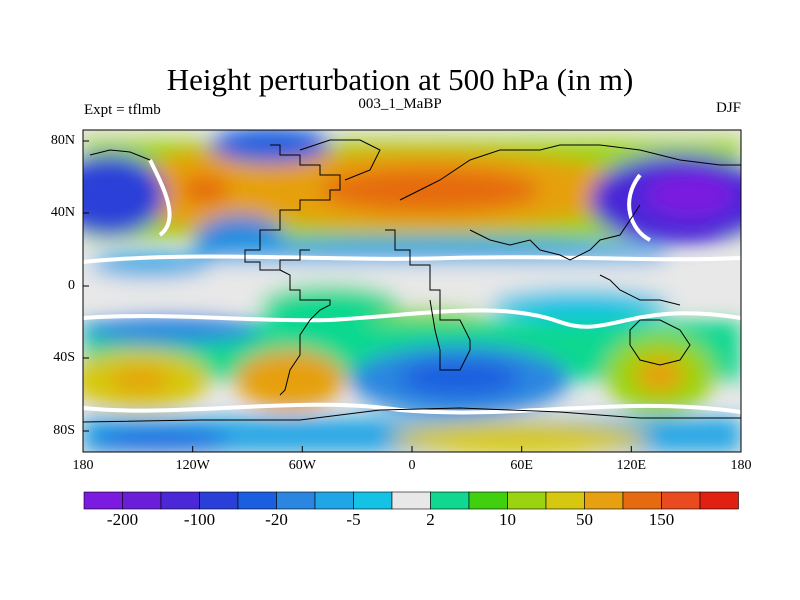 The width and height of the screenshot is (800, 600). I want to click on colorbar-label: -5, so click(353, 519).